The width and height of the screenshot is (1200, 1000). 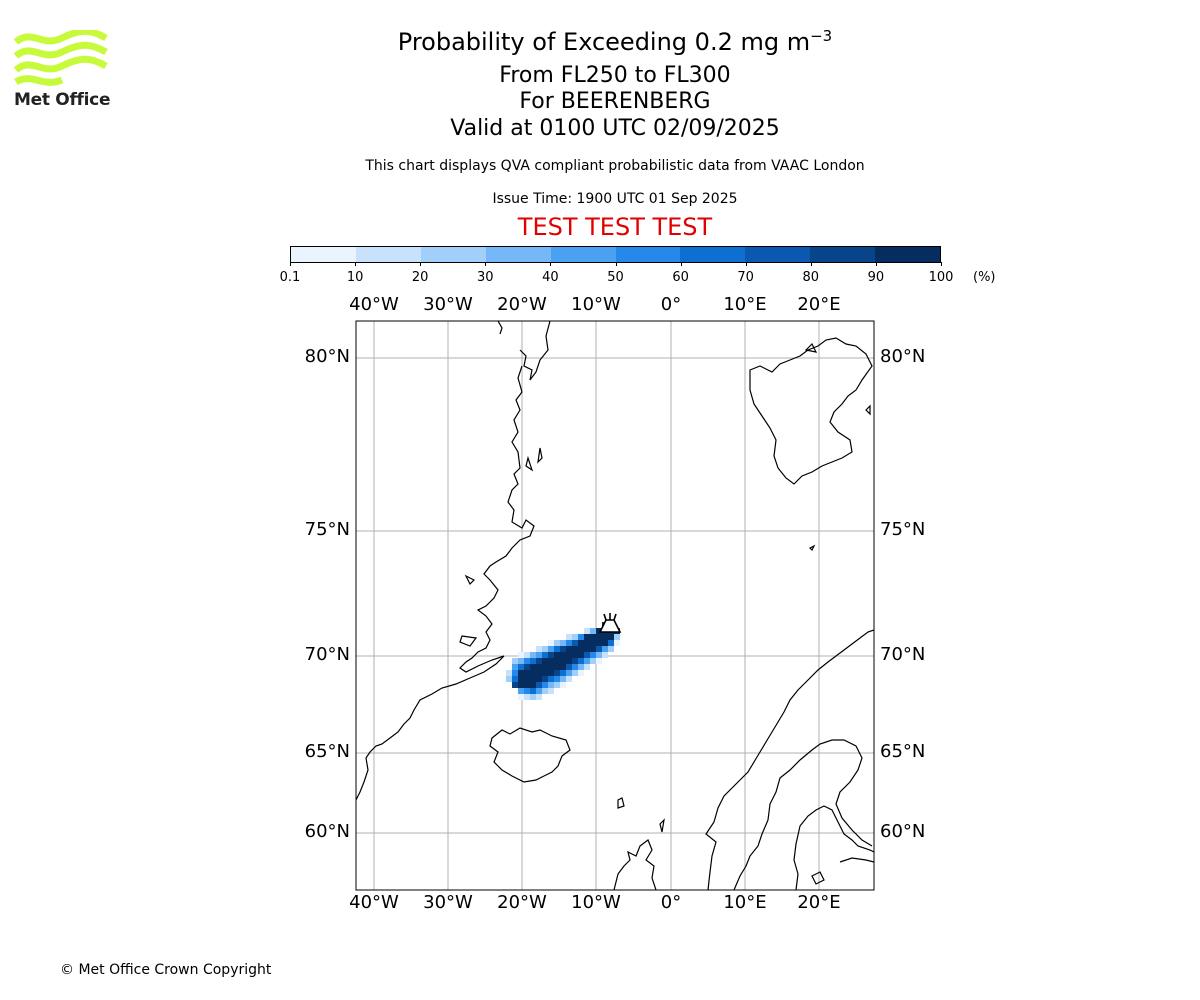 I want to click on colorbar-tick-label: 40, so click(x=550, y=277).